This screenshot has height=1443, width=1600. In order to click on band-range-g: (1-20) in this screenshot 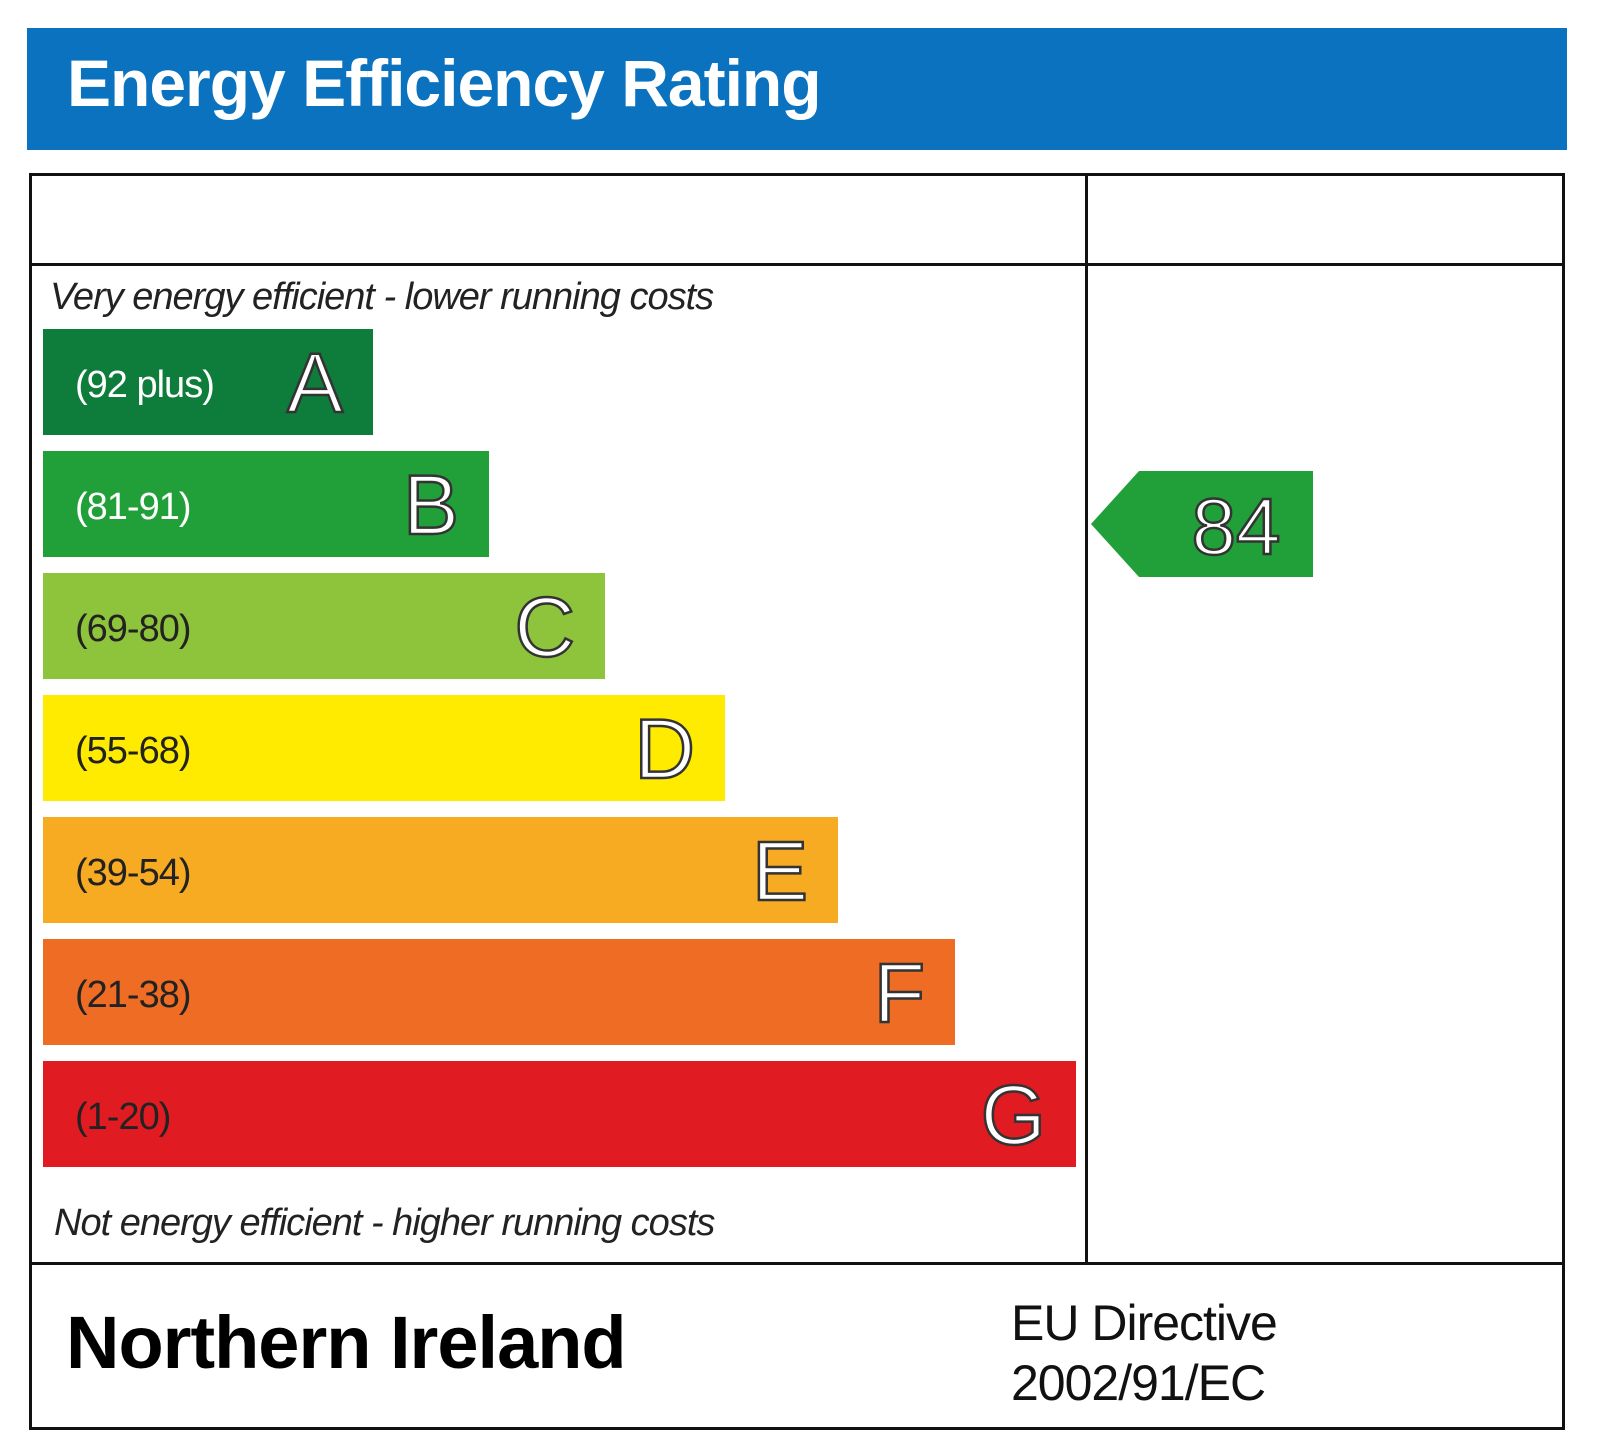, I will do `click(122, 1117)`.